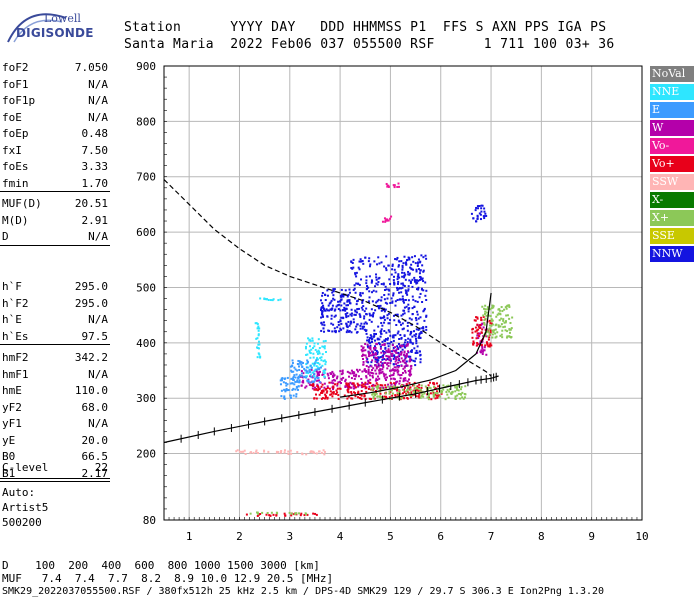  I want to click on param-yf2: yF2 68.0, so click(55, 408).